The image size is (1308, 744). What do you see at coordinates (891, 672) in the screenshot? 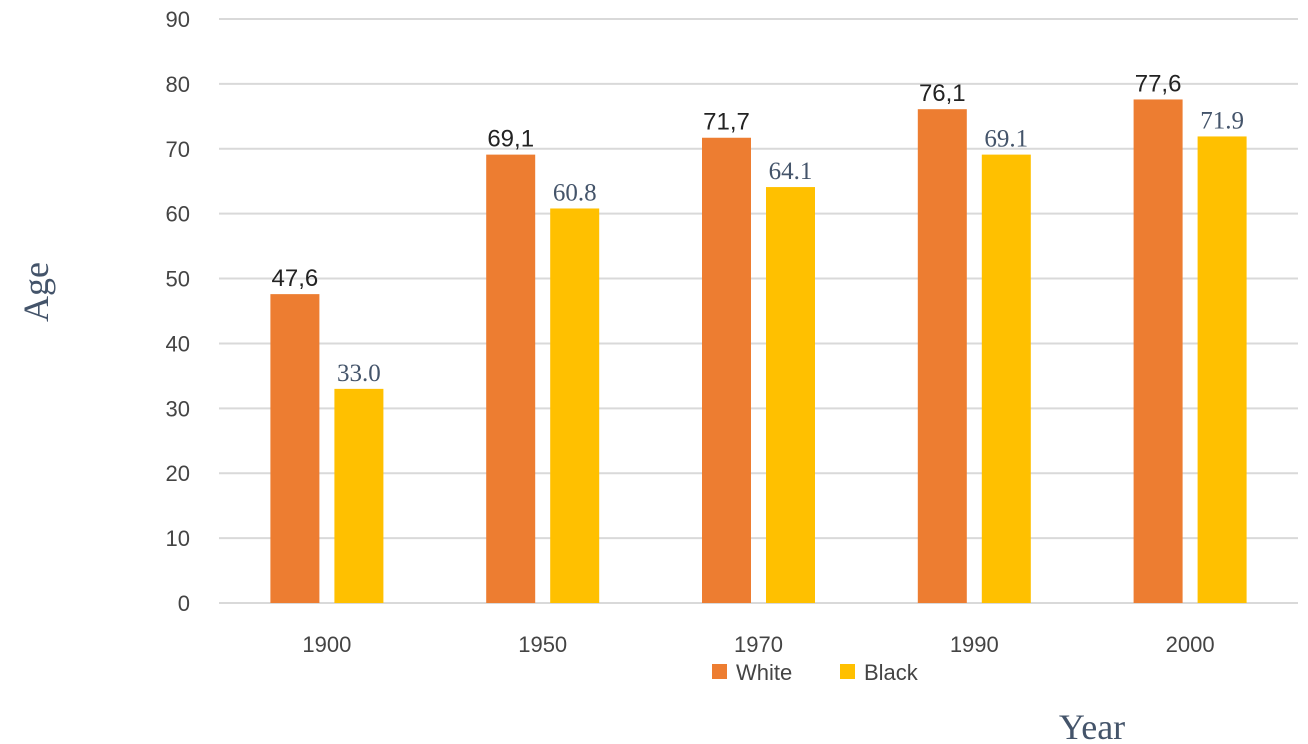
I see `legend-label-black: Black` at bounding box center [891, 672].